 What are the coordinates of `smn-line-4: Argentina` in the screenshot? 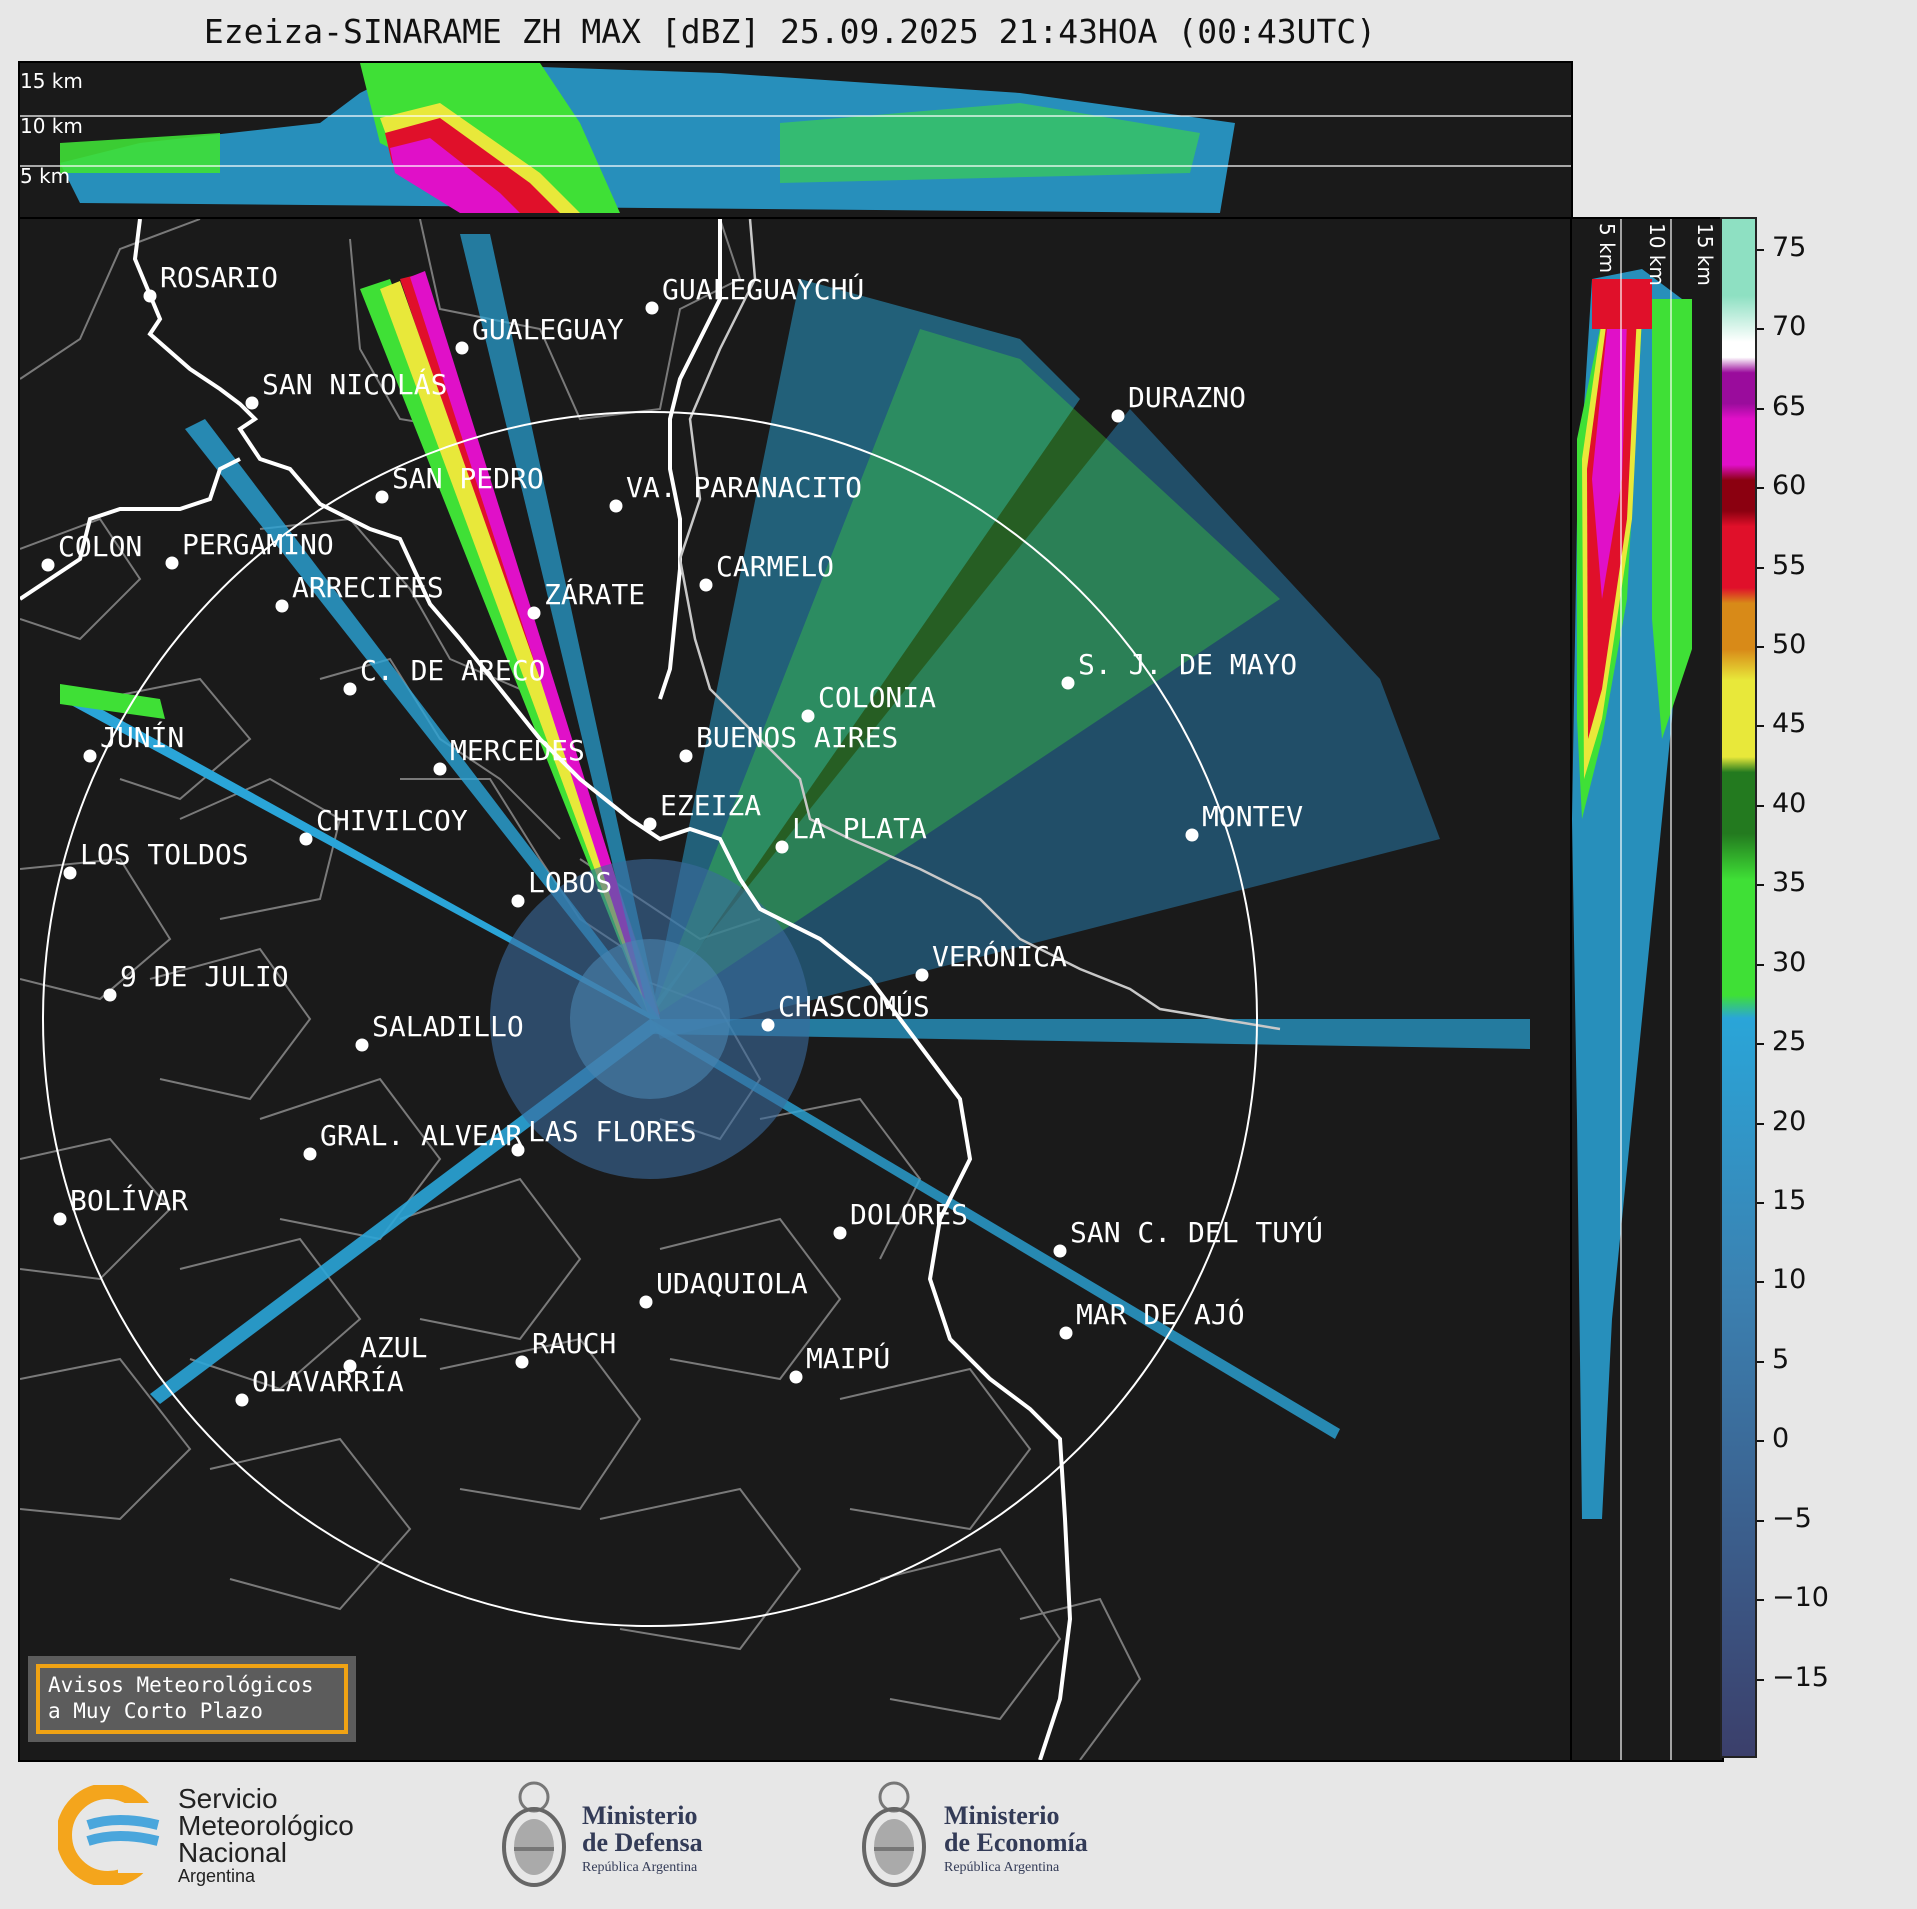 It's located at (217, 1876).